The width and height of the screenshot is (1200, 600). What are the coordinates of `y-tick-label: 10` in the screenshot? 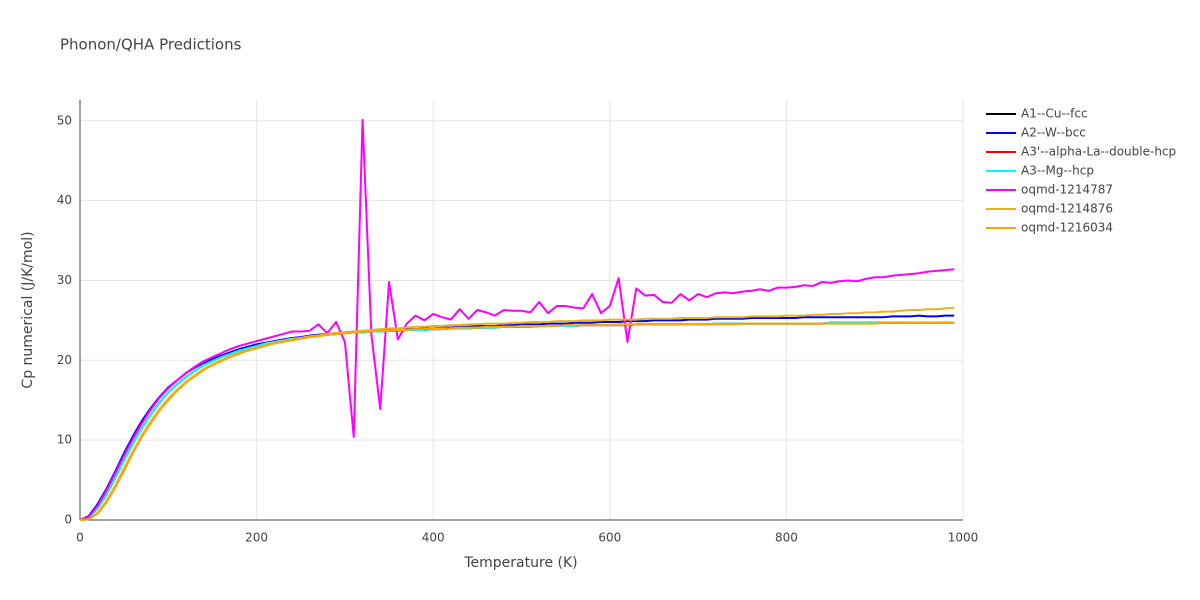 It's located at (64, 440).